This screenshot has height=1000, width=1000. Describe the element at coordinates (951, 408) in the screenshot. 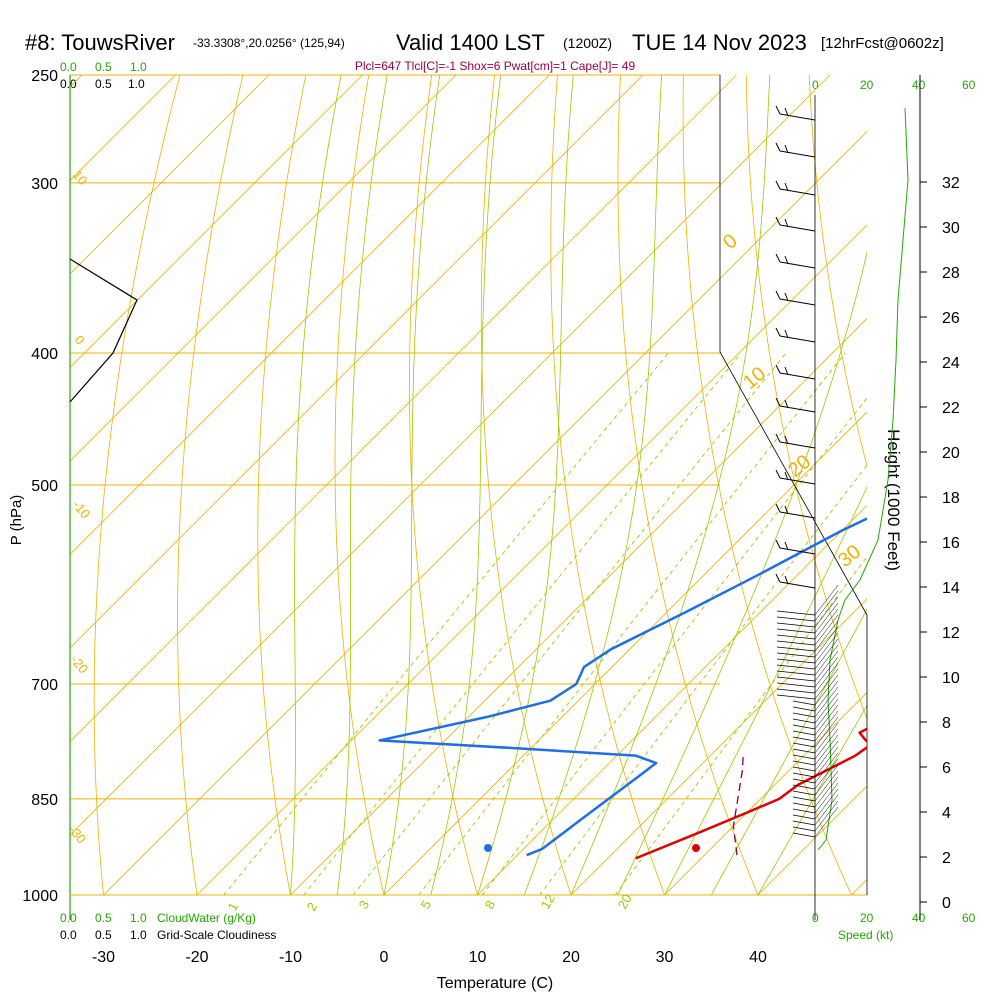

I see `height-tick-label: 22` at that location.